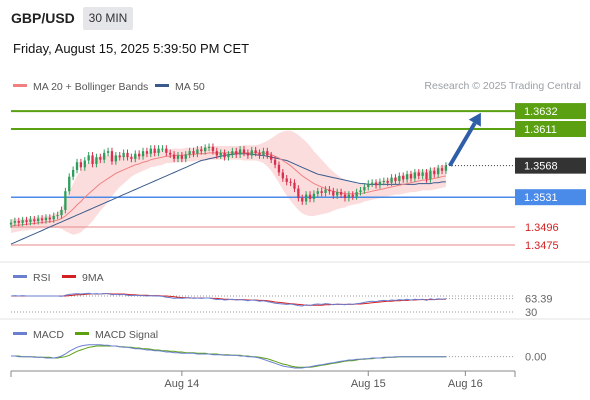  I want to click on forecast-arrow-shaft, so click(462, 144).